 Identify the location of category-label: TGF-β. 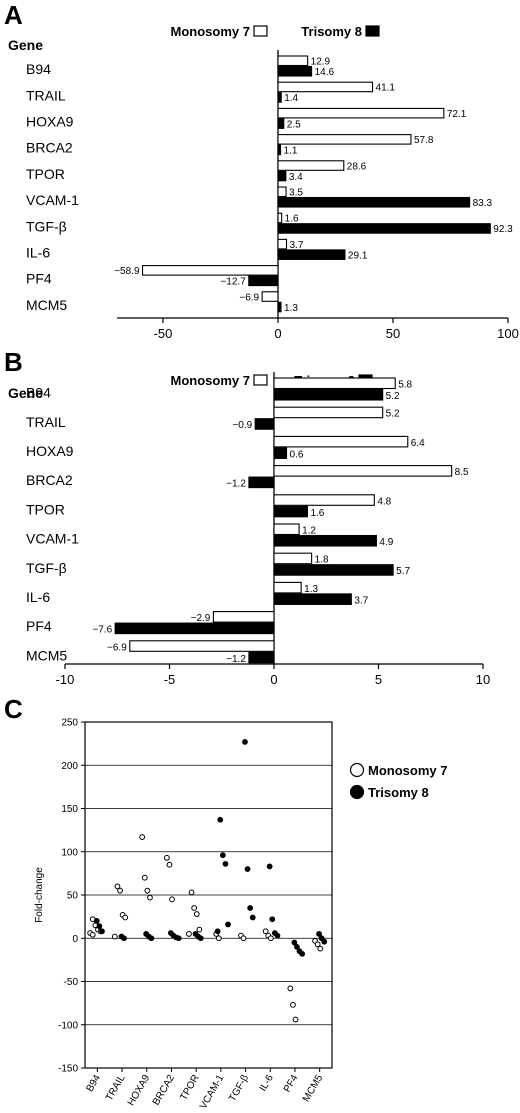
(239, 1088).